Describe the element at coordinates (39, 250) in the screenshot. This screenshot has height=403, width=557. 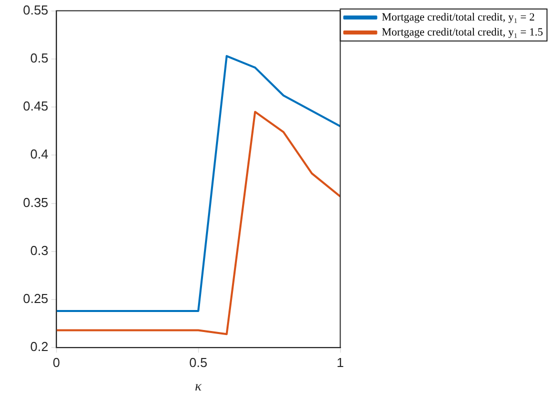
I see `y-tick-label: 0.3` at that location.